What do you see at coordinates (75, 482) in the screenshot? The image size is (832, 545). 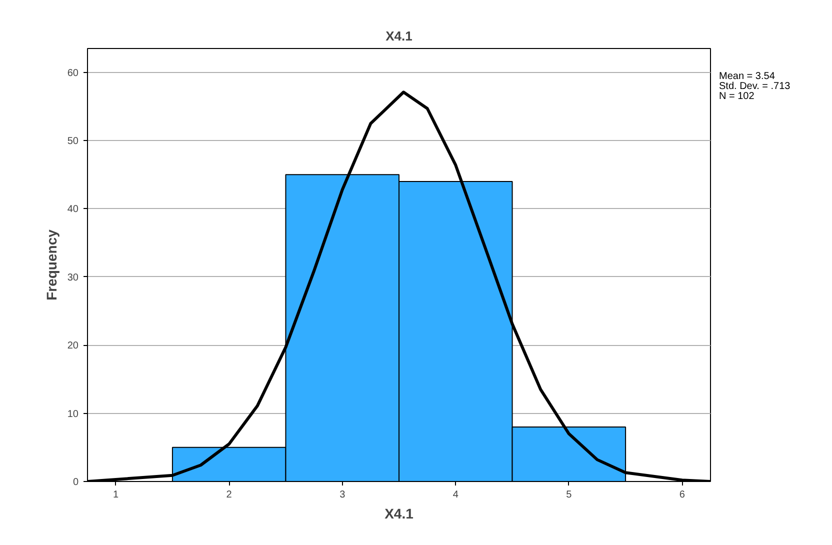 I see `y-tick-label: 0` at bounding box center [75, 482].